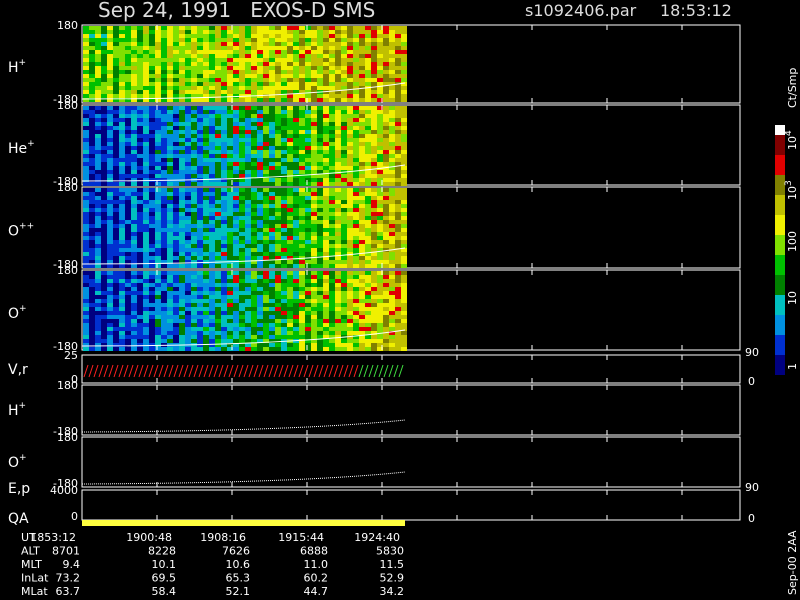  I want to click on colorbar-cell, so click(780, 325).